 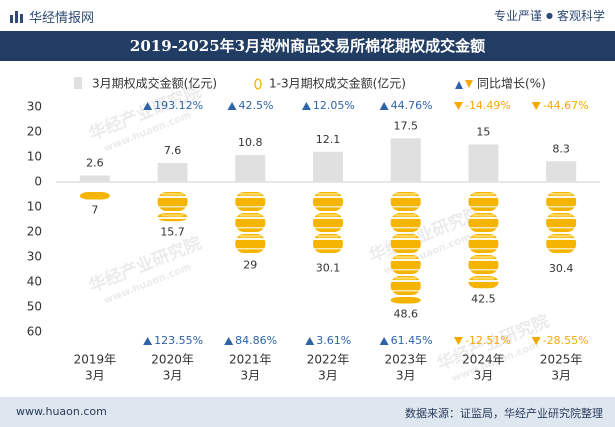 I want to click on y-tick-label: 30, so click(x=34, y=107).